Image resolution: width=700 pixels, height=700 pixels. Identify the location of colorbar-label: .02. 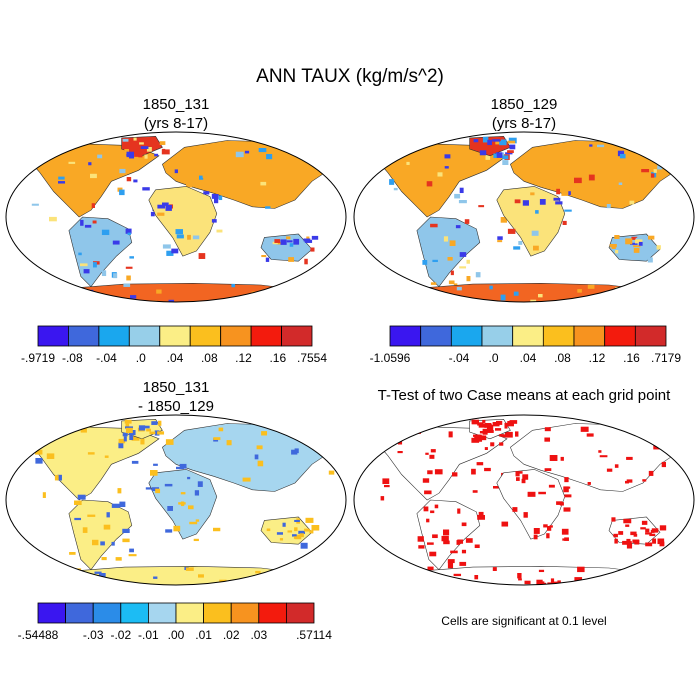
(231, 635).